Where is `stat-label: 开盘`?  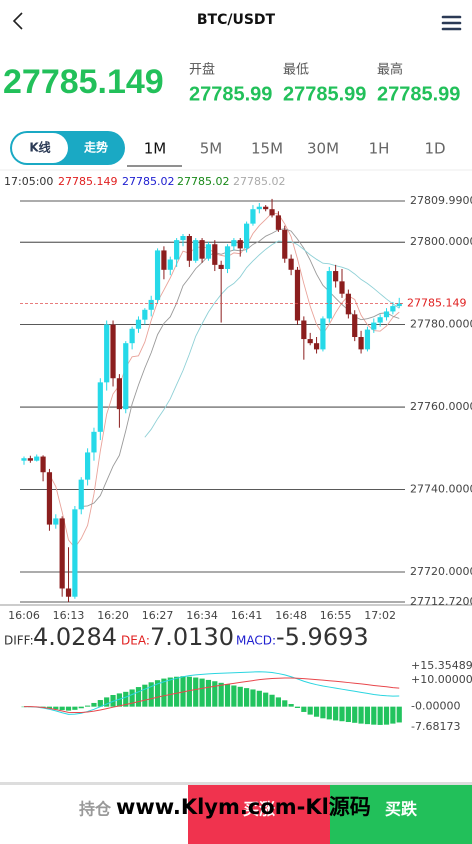 stat-label: 开盘 is located at coordinates (202, 70).